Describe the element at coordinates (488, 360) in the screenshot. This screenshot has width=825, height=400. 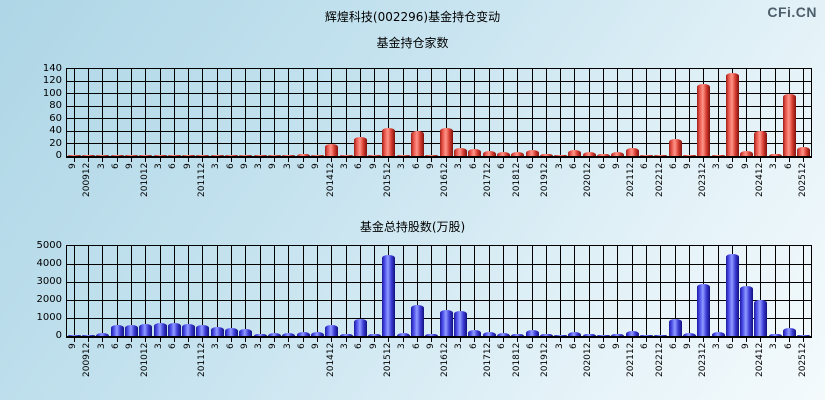
I see `x-axis-label: 201712` at that location.